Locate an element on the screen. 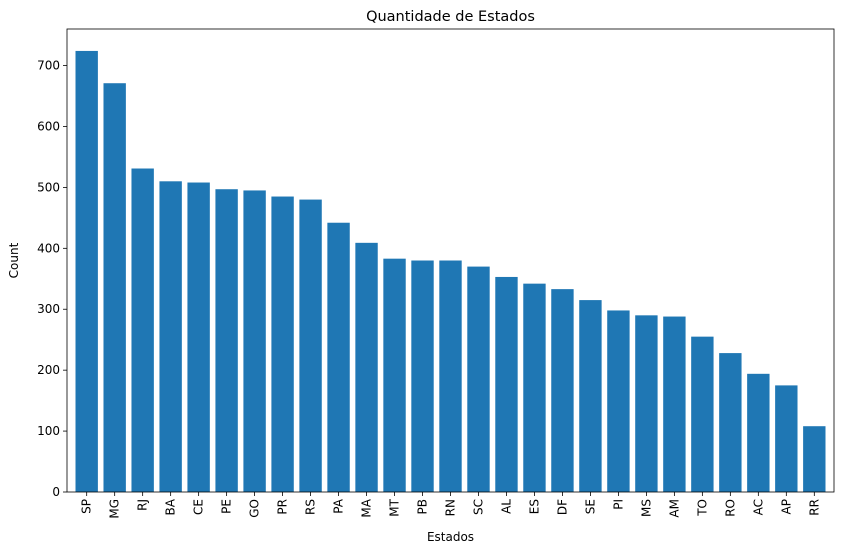 The height and width of the screenshot is (554, 850). bar-mt is located at coordinates (394, 375).